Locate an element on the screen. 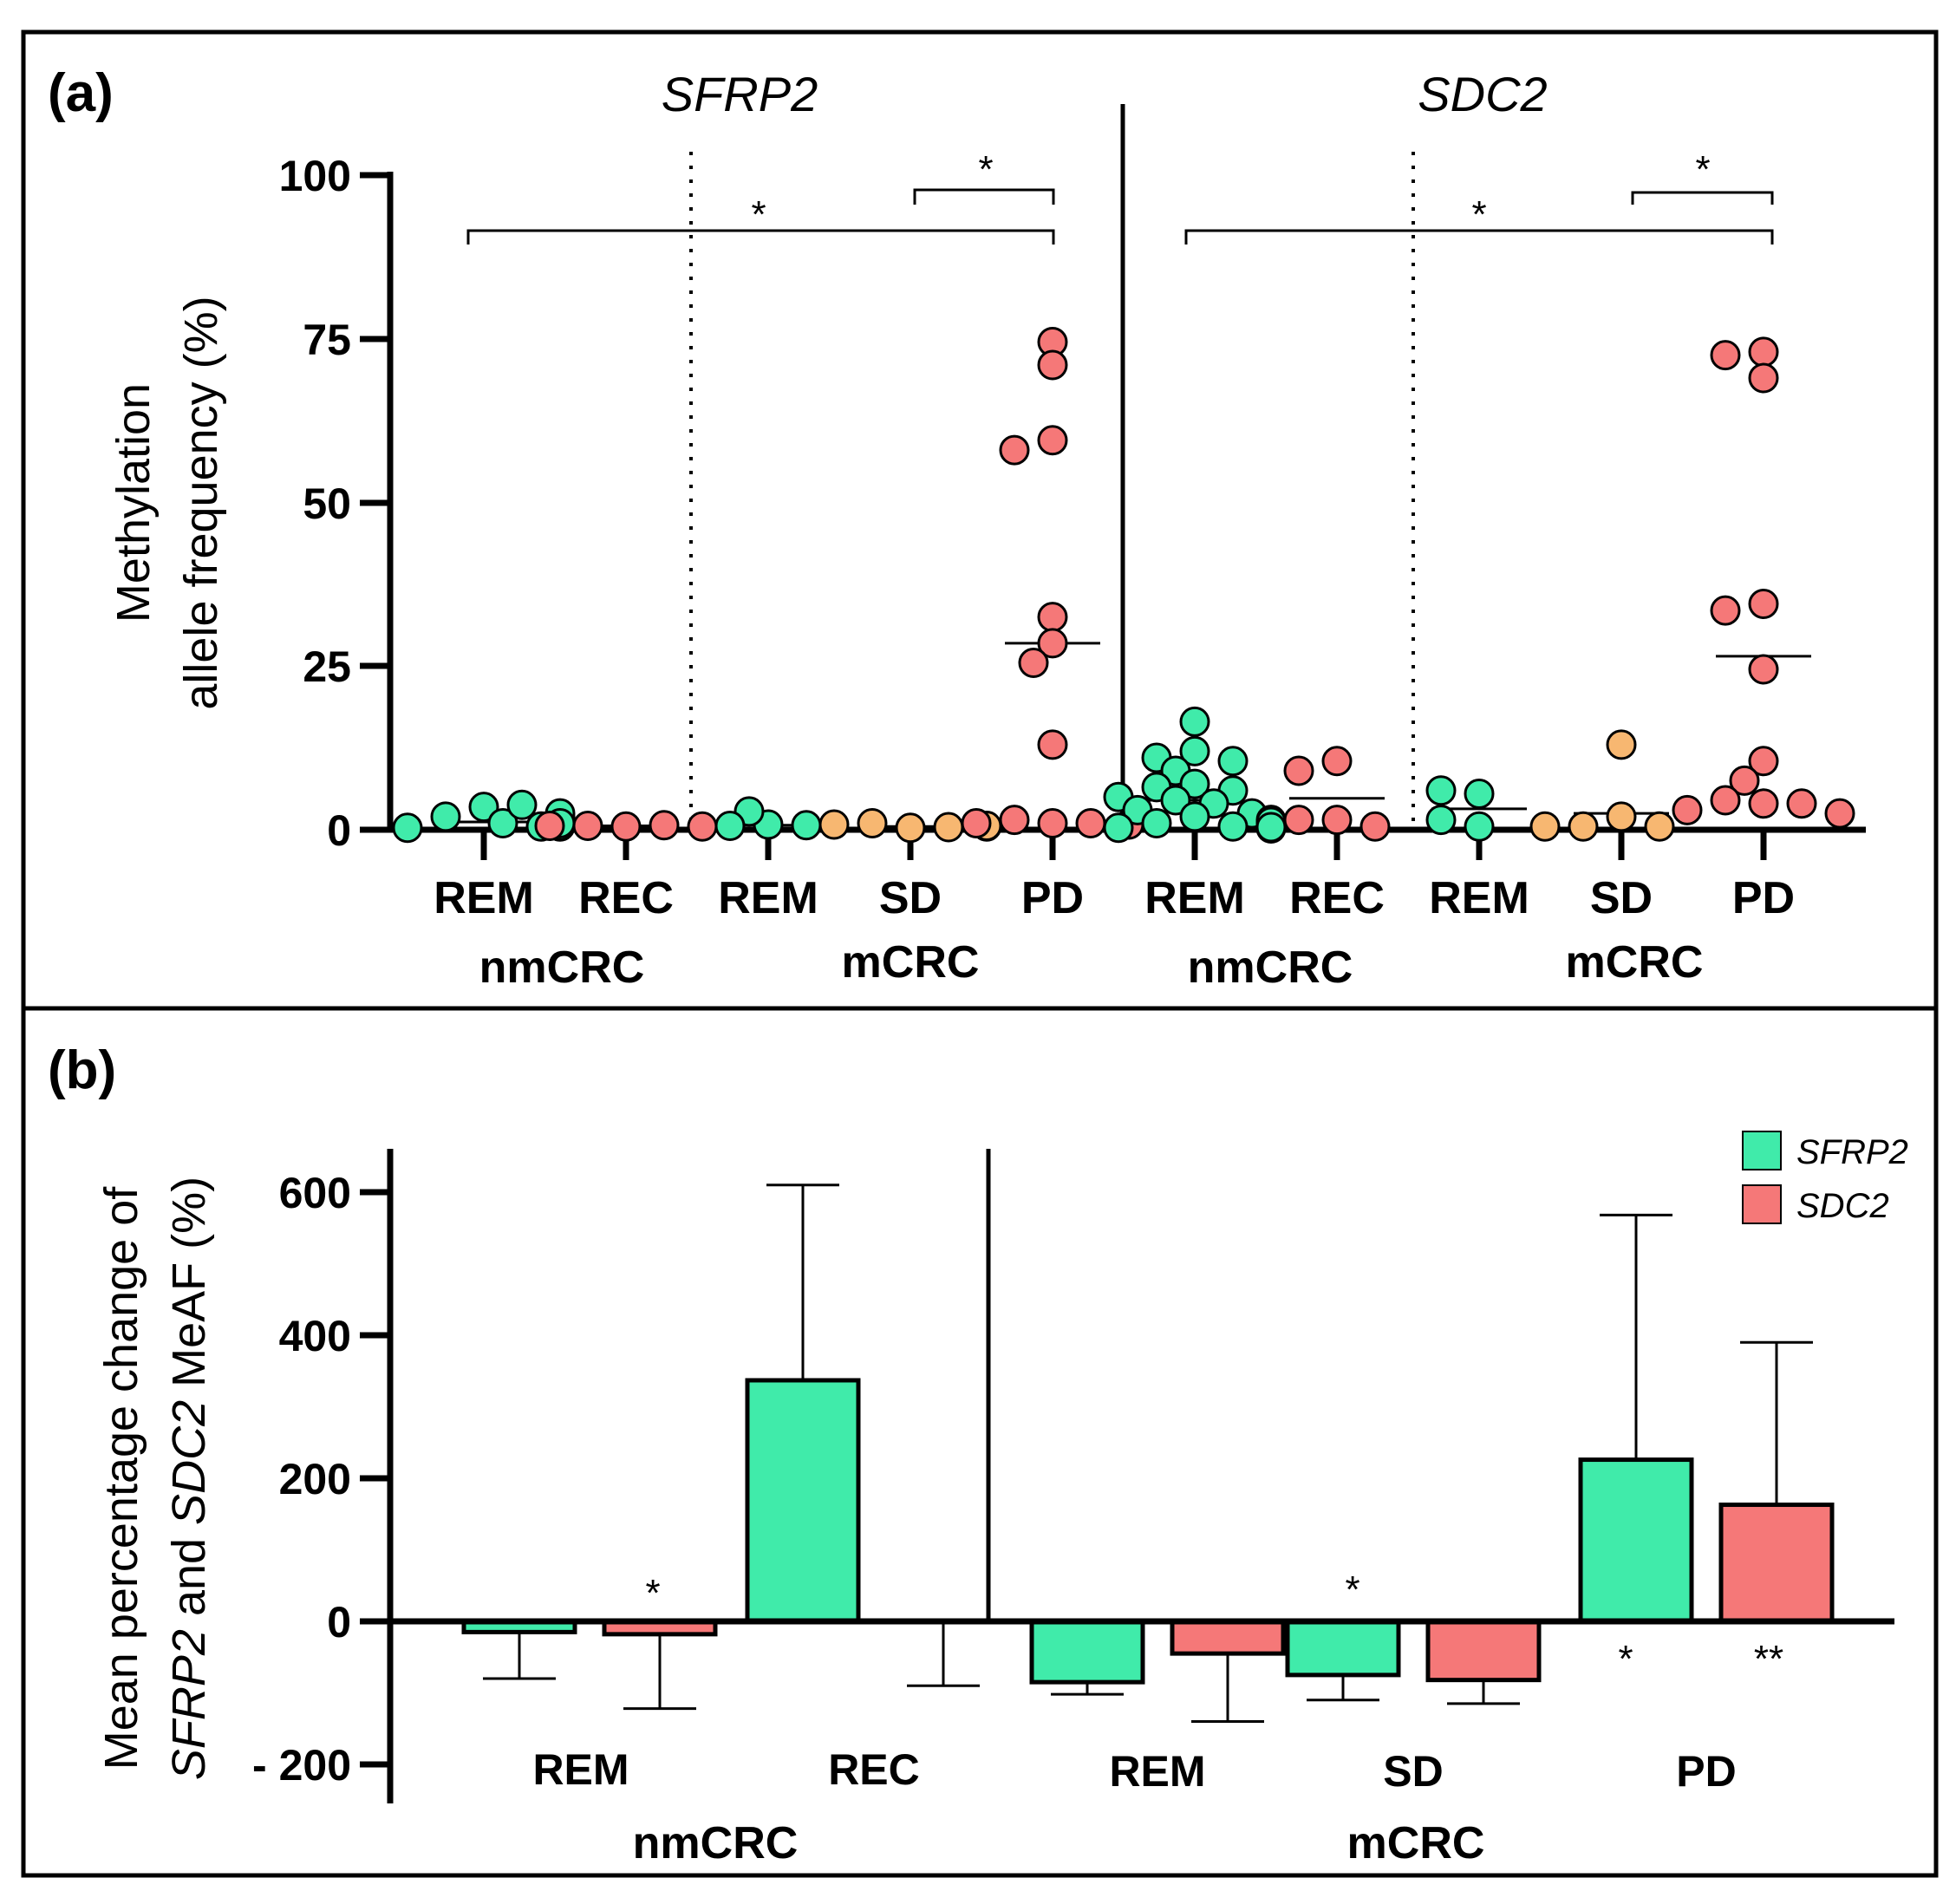 This screenshot has width=1956, height=1904. sig-bracket-sdc2-short is located at coordinates (1702, 198).